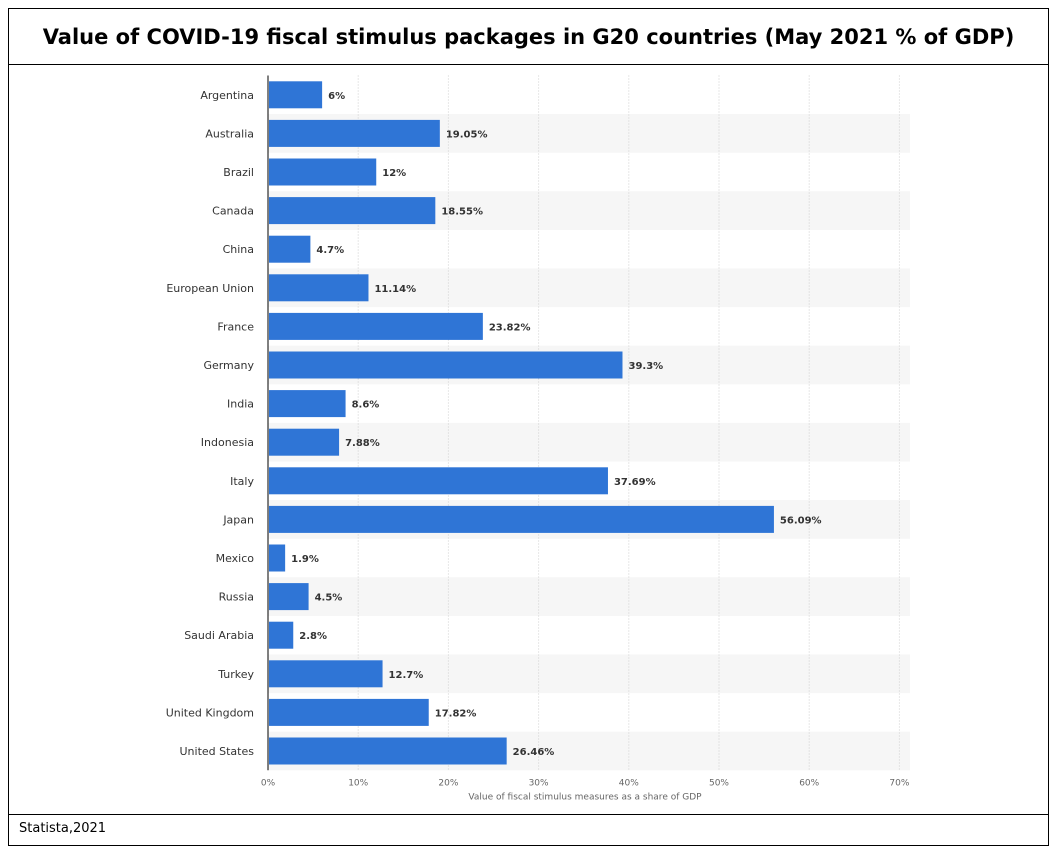 This screenshot has height=856, width=1058. What do you see at coordinates (235, 326) in the screenshot?
I see `category-label: France` at bounding box center [235, 326].